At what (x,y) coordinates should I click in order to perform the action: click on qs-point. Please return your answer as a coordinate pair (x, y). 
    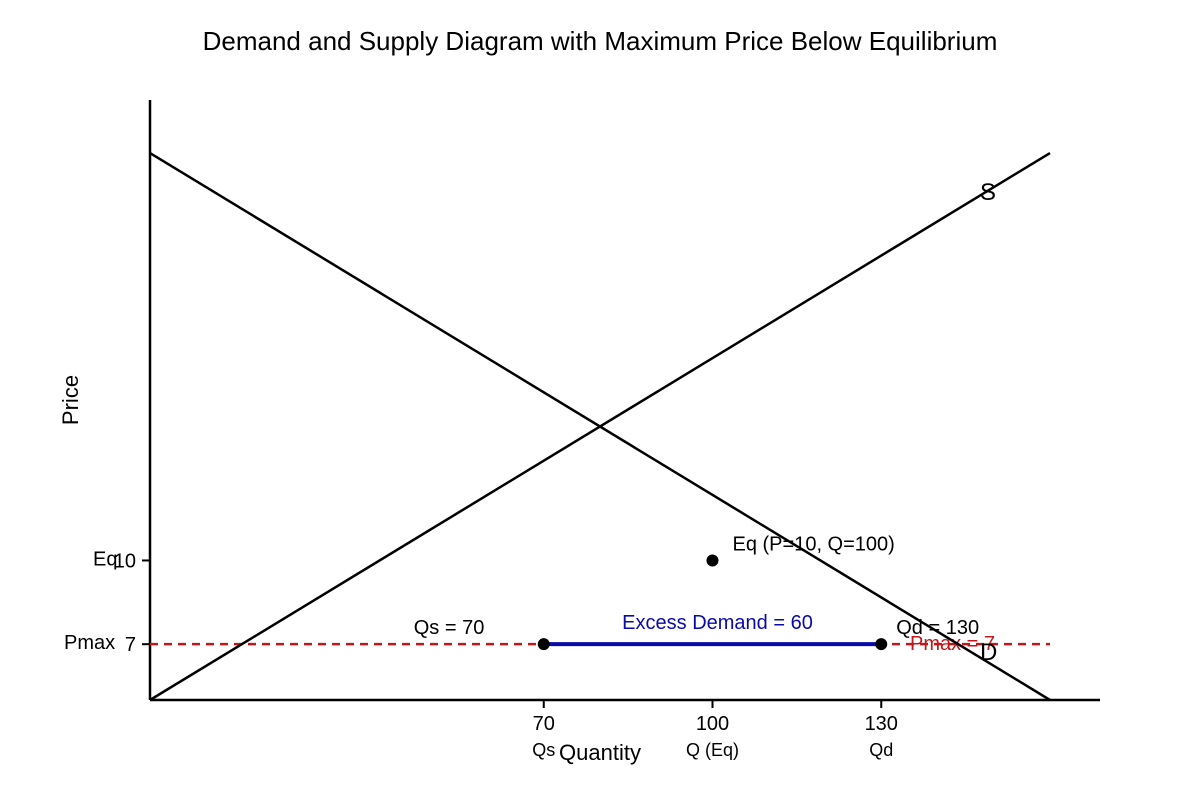
    Looking at the image, I should click on (543, 644).